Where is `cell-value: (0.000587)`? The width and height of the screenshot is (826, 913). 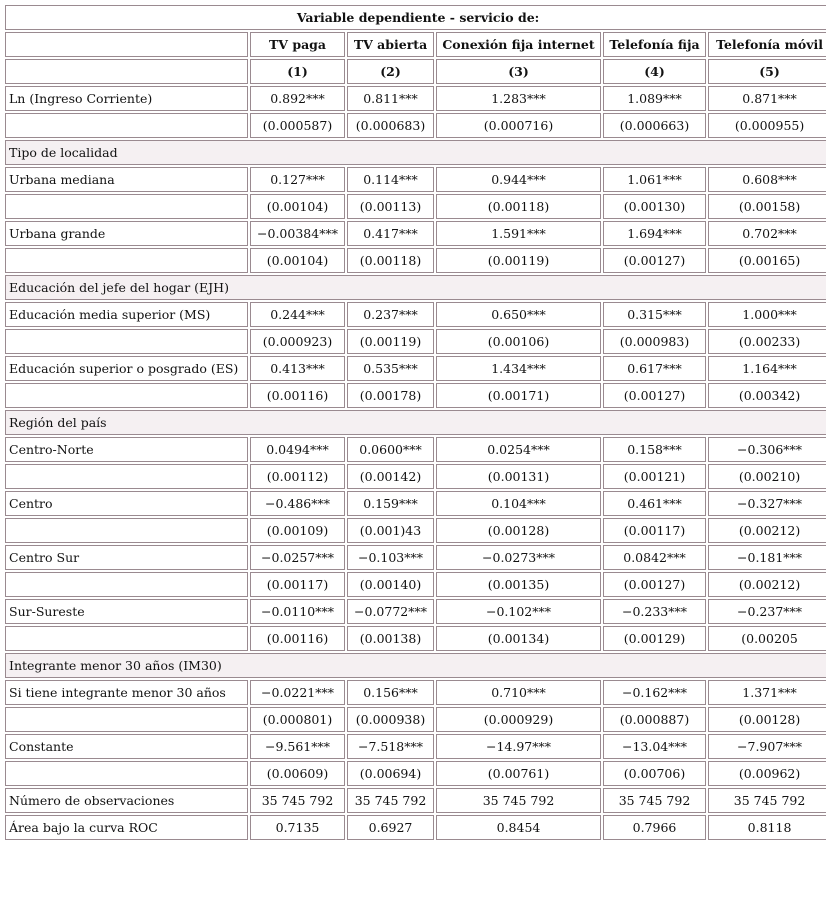
cell-value: (0.000587) is located at coordinates (297, 125).